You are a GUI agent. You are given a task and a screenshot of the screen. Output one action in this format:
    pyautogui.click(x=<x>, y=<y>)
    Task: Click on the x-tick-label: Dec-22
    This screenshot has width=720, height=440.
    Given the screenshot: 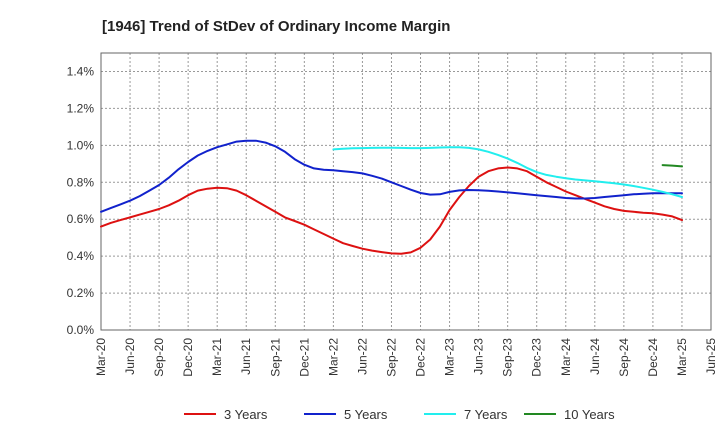 What is the action you would take?
    pyautogui.click(x=421, y=357)
    